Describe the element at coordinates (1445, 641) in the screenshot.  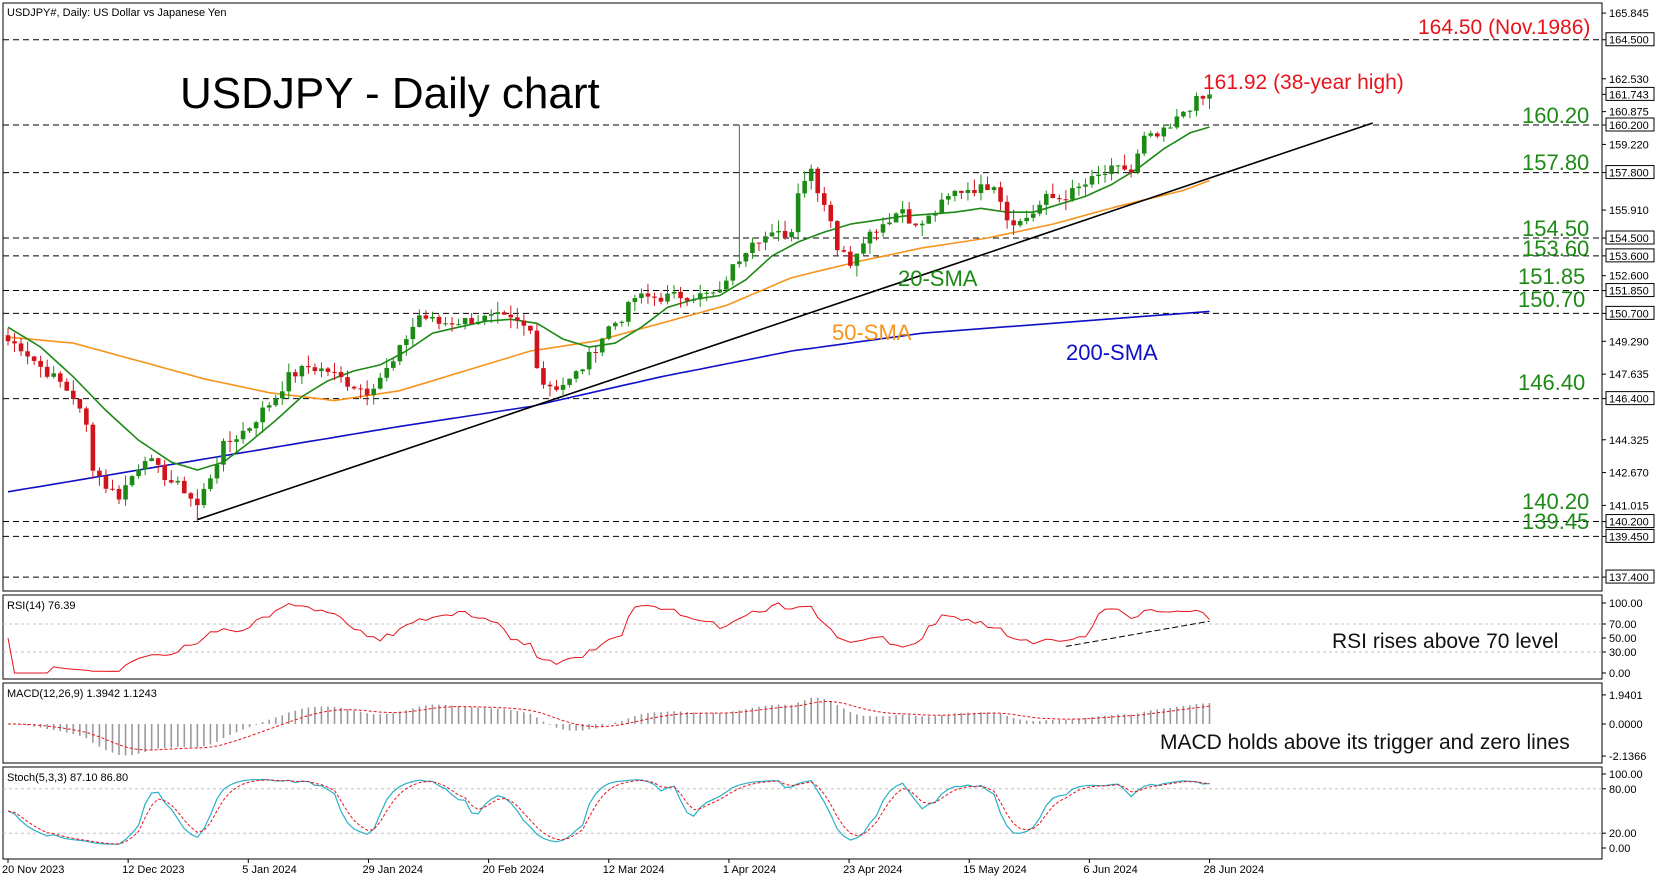
I see `rsi-note: RSI rises above 70 level` at that location.